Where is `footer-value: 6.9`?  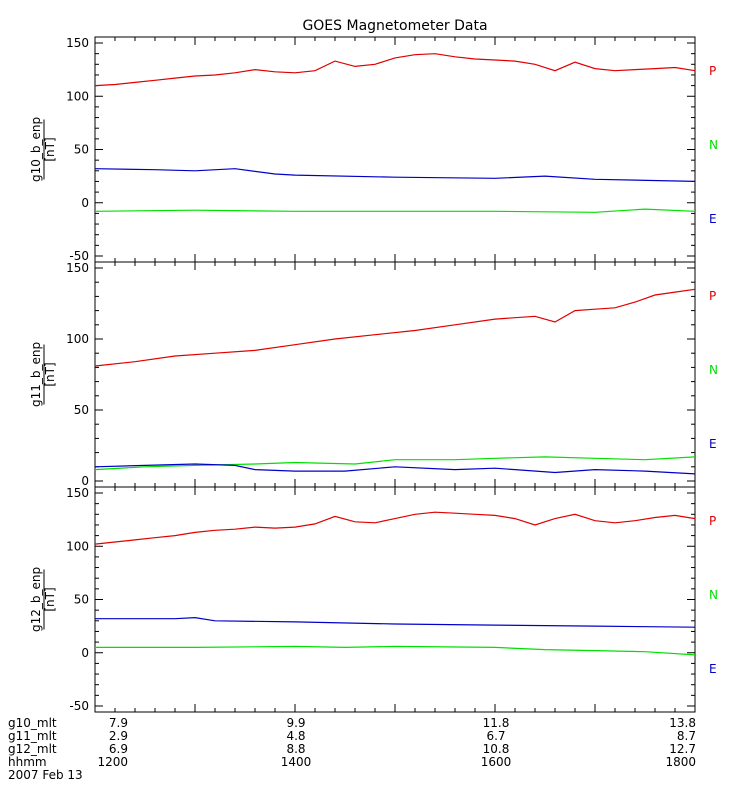
footer-value: 6.9 is located at coordinates (118, 749).